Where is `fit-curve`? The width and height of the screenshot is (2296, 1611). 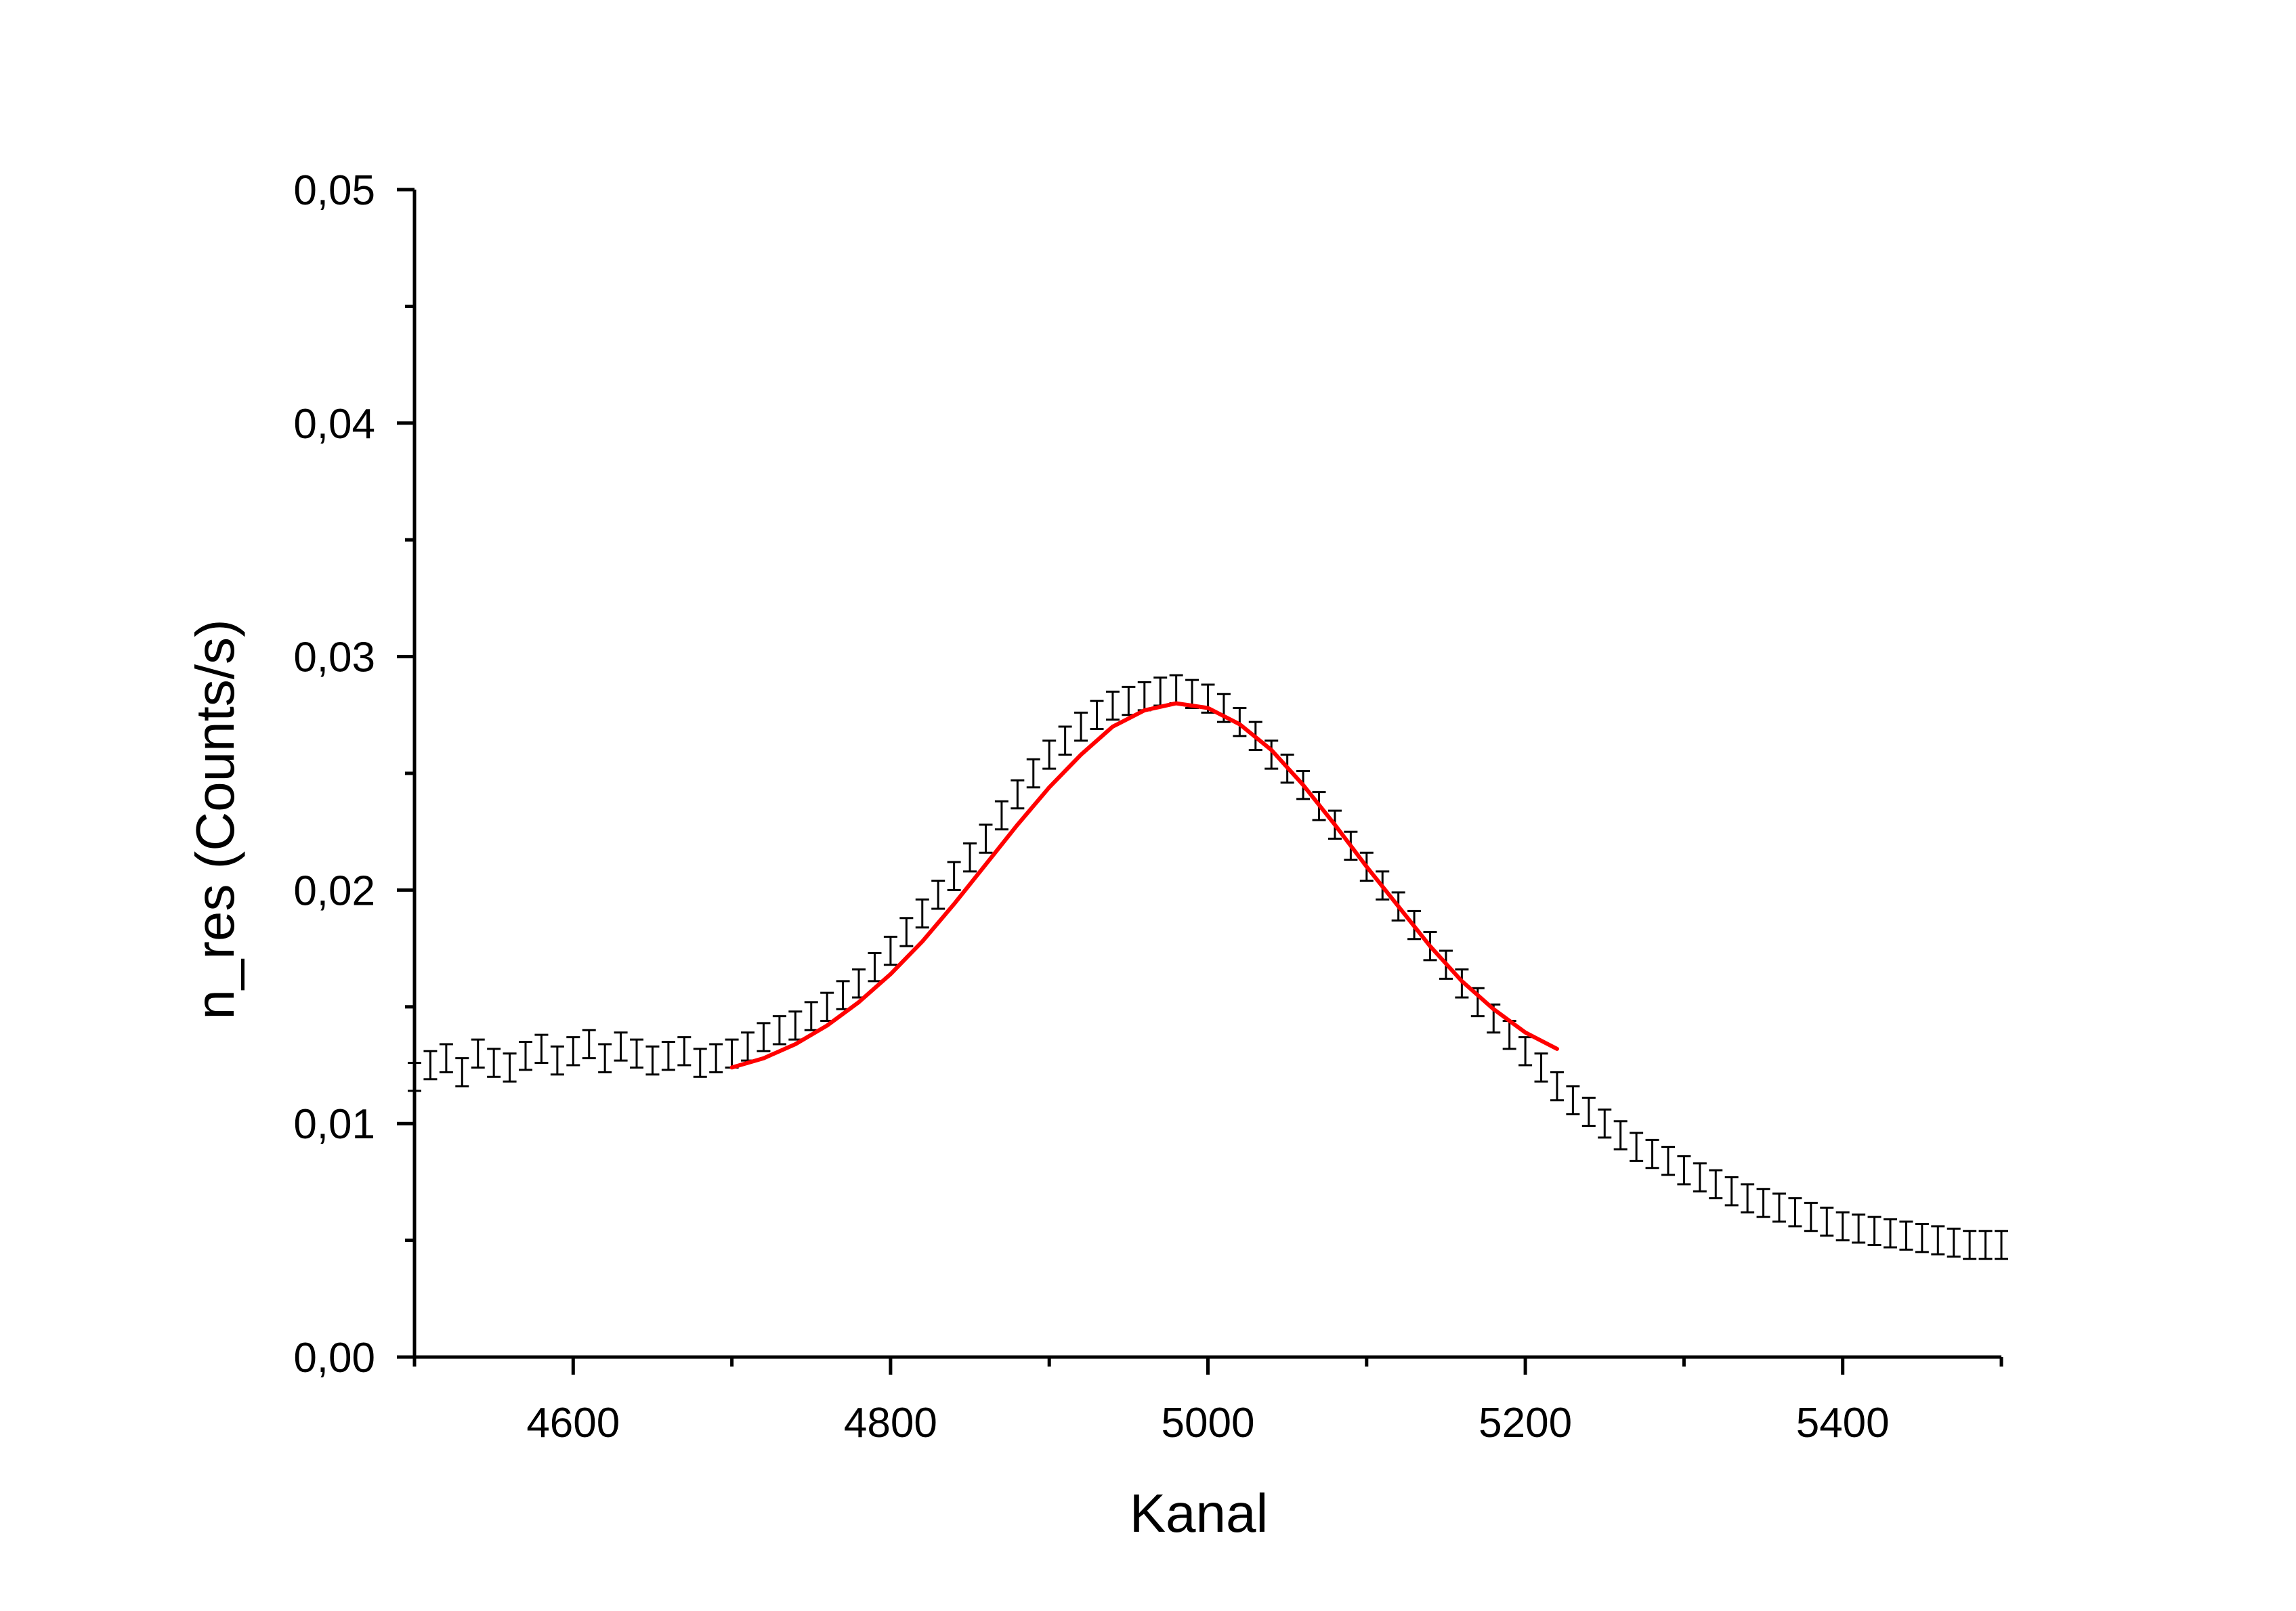 fit-curve is located at coordinates (1144, 885).